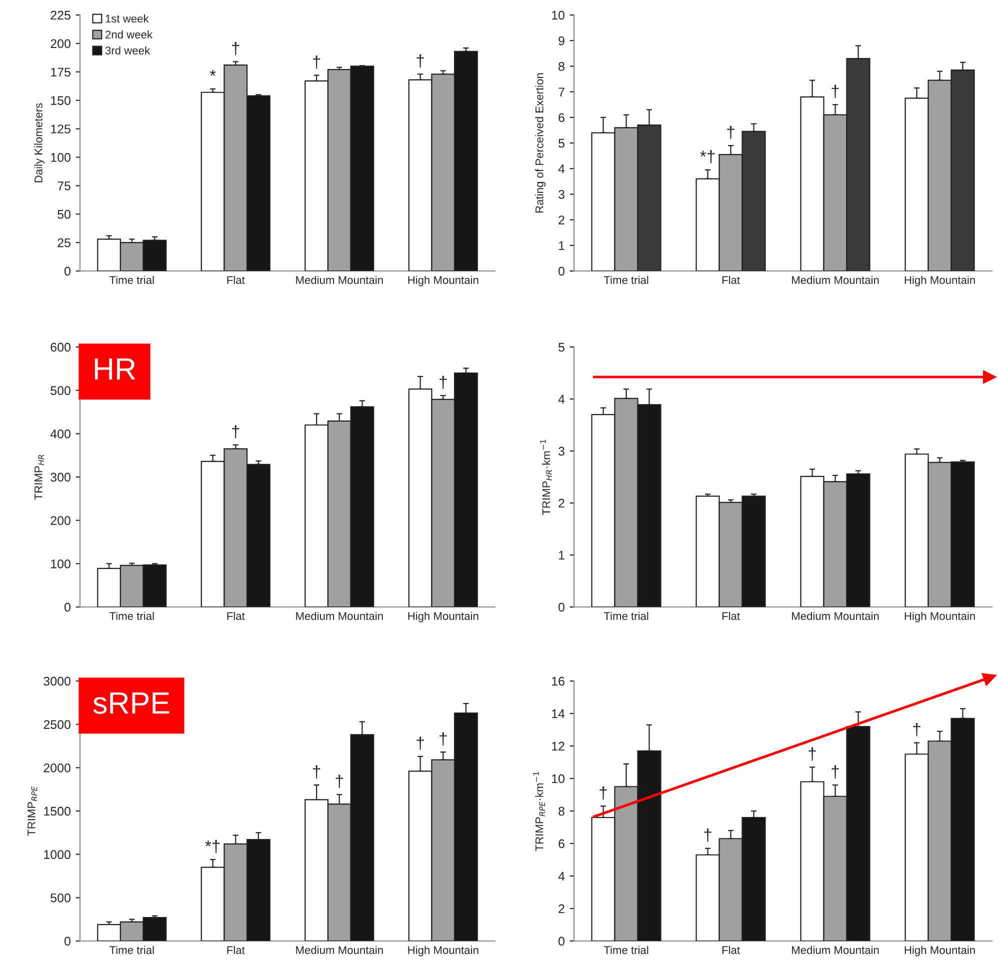 This screenshot has height=965, width=998. What do you see at coordinates (546, 478) in the screenshot?
I see `y-axis-title: TRIMP$_{HR}$·km$^{−1}$` at bounding box center [546, 478].